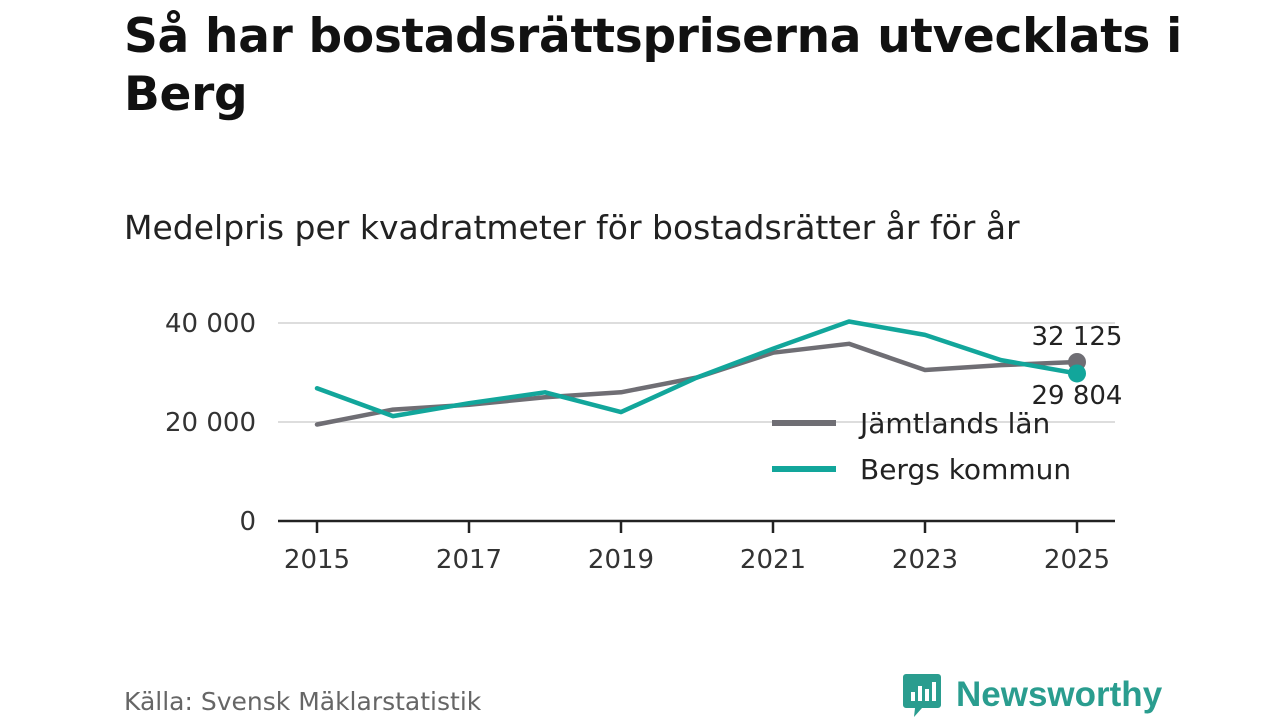 This screenshot has height=720, width=1280. I want to click on end-labels: 32 125 29 804, so click(1077, 366).